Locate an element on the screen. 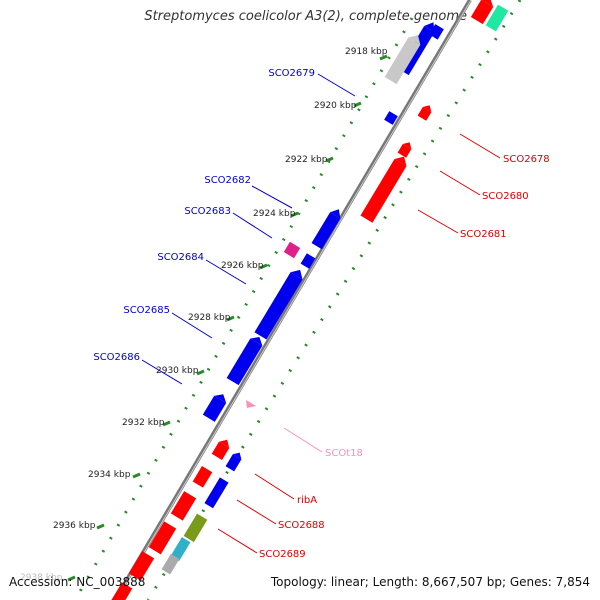  accession-text: Accession: NC_003888 is located at coordinates (77, 582).